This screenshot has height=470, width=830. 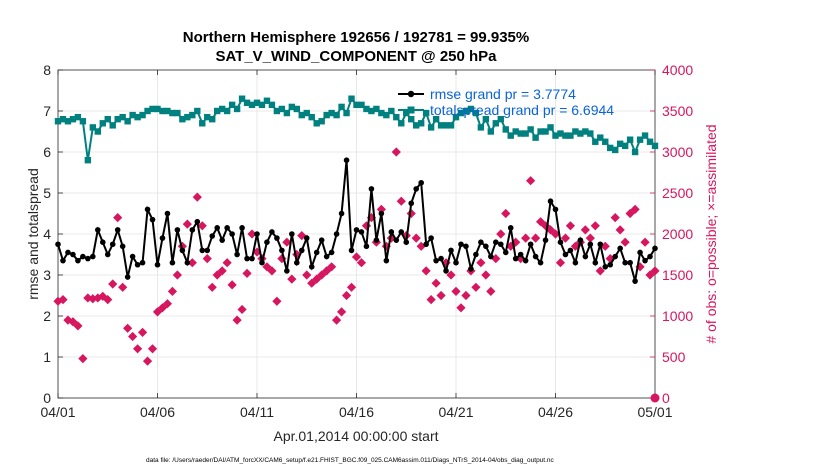 What do you see at coordinates (655, 398) in the screenshot?
I see `obs-point-end` at bounding box center [655, 398].